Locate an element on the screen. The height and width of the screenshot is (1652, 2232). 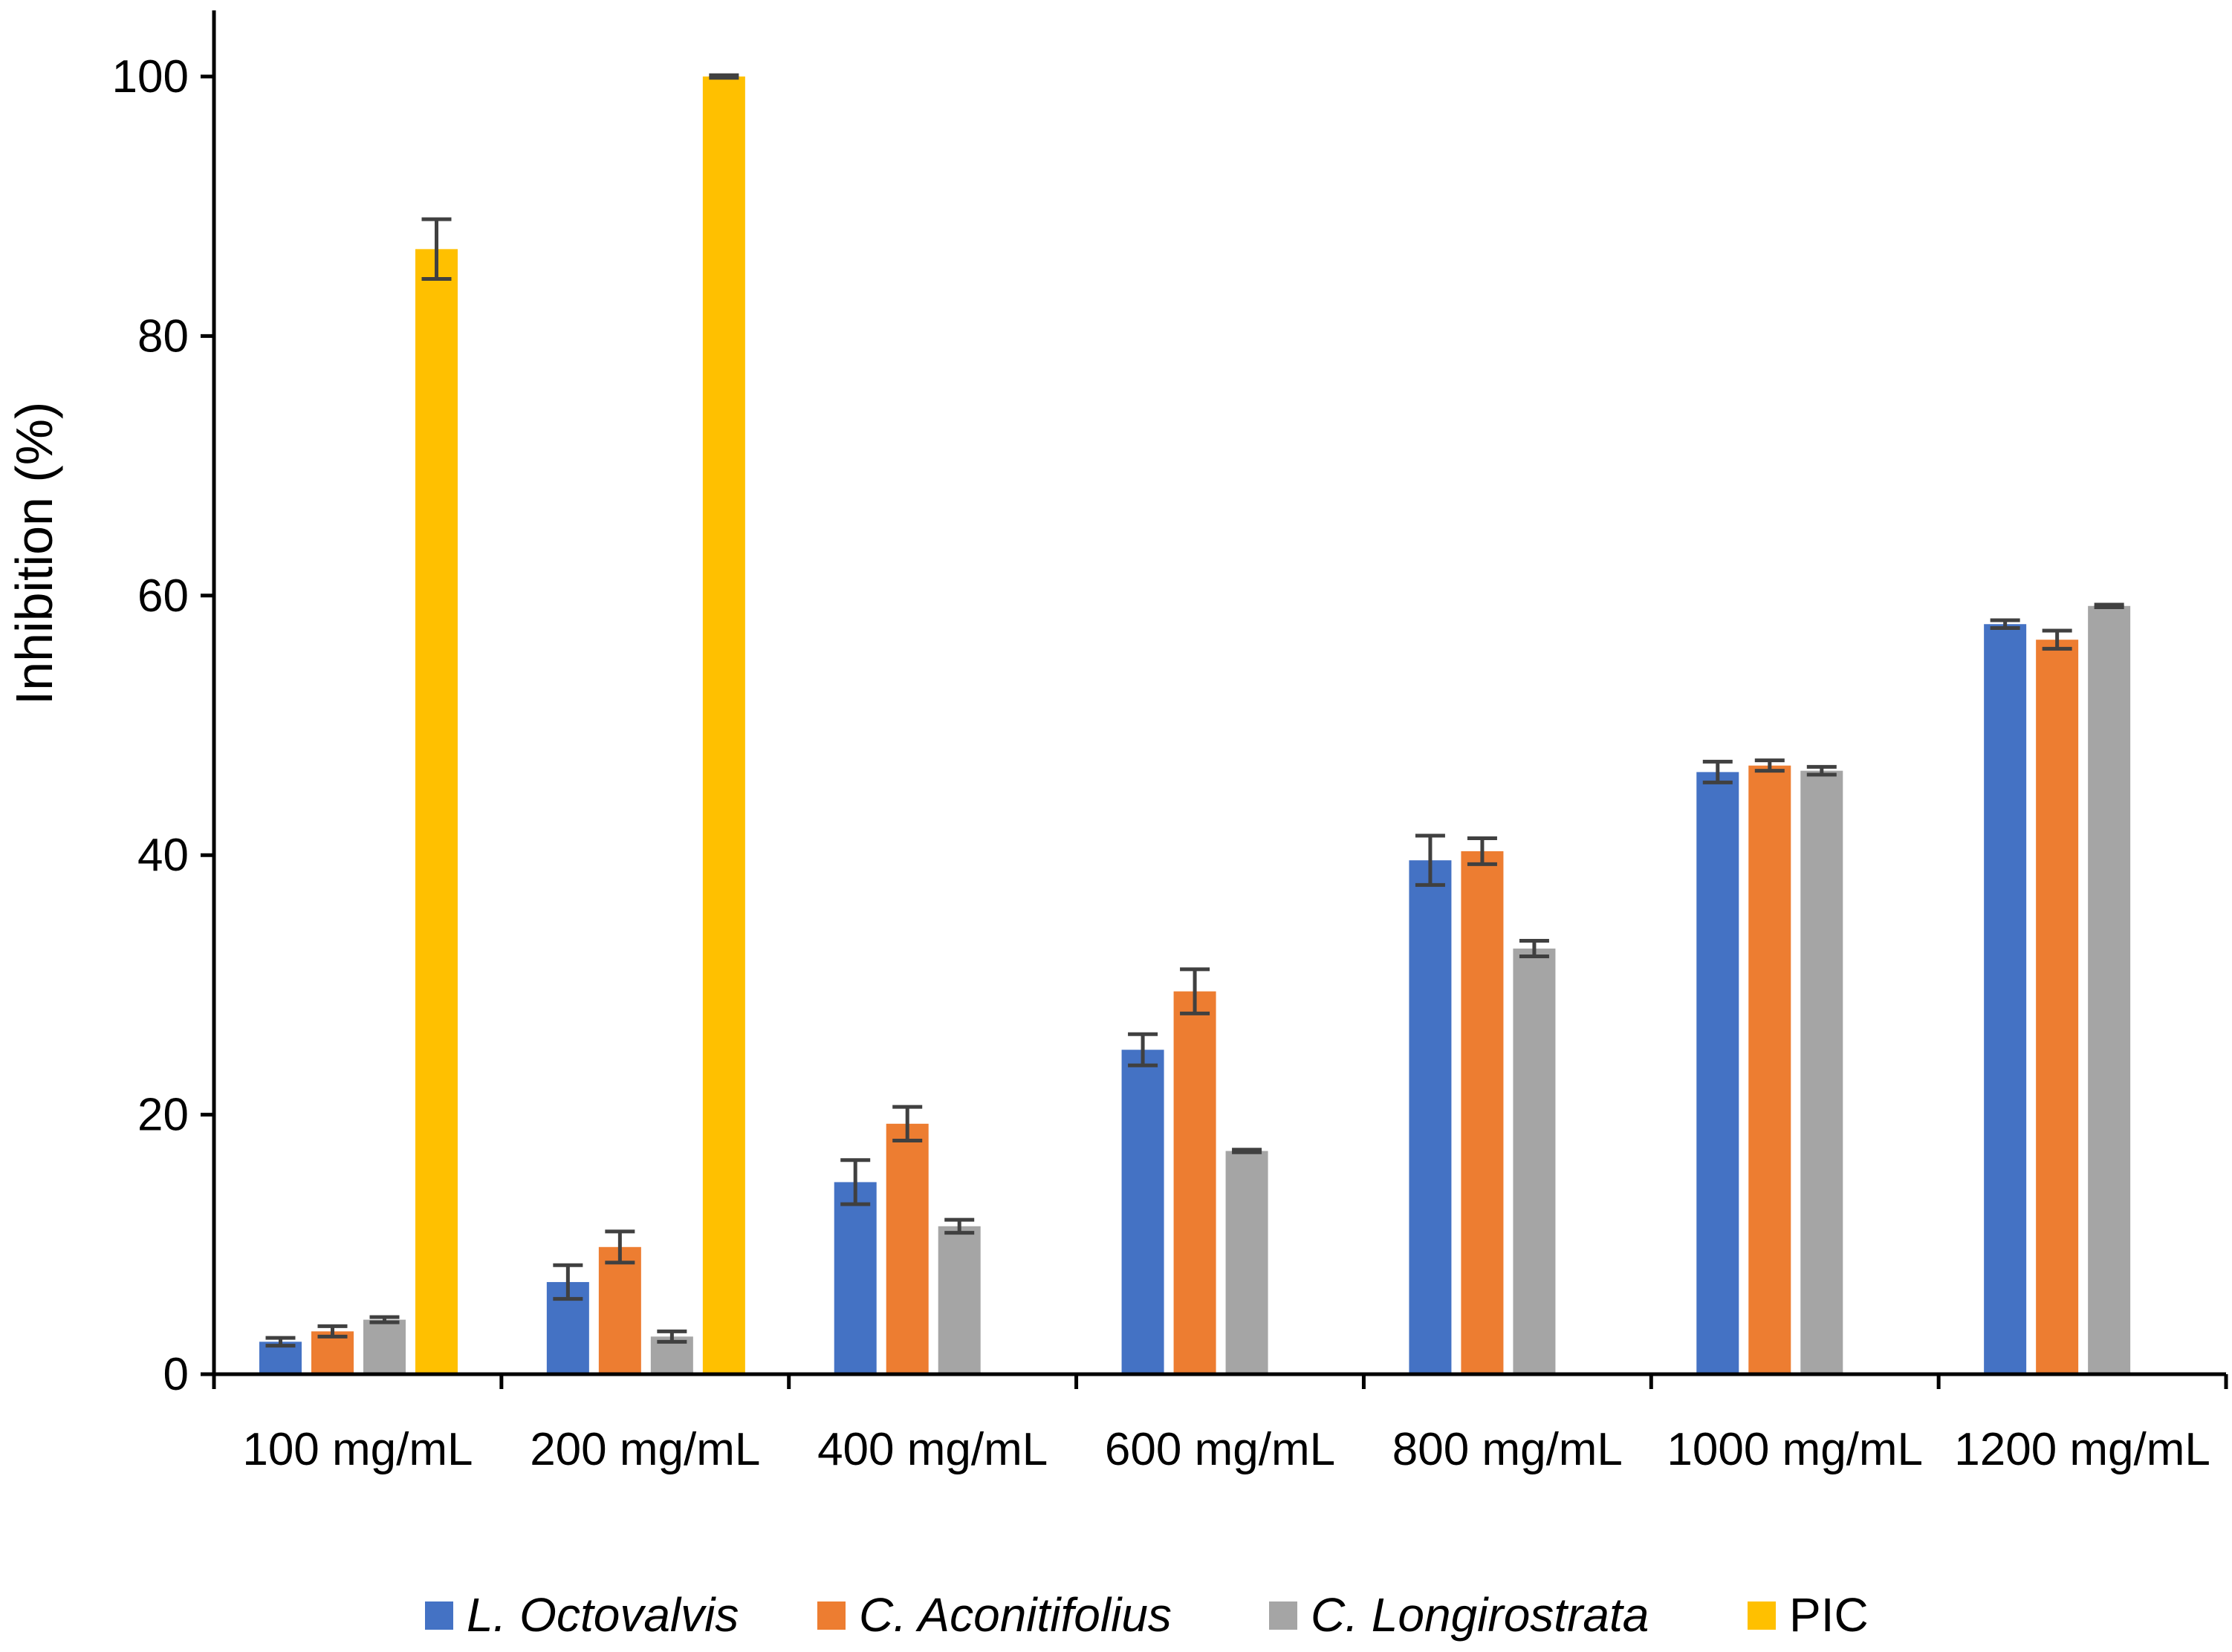
x-tick-label-4: 600 mg/mL is located at coordinates (1220, 1449).